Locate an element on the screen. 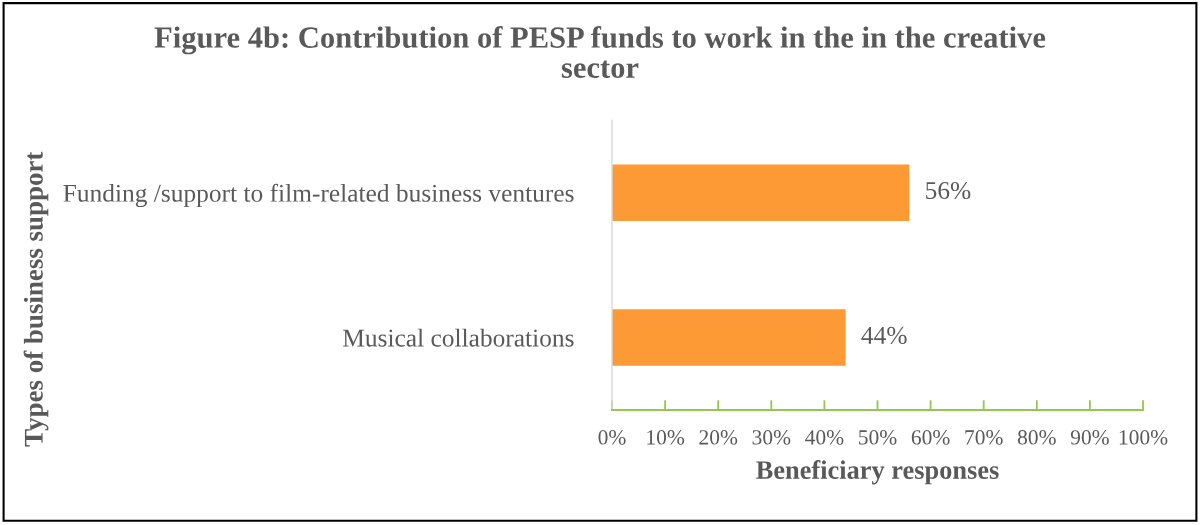 Image resolution: width=1200 pixels, height=525 pixels. x-tick-label: 60% is located at coordinates (930, 437).